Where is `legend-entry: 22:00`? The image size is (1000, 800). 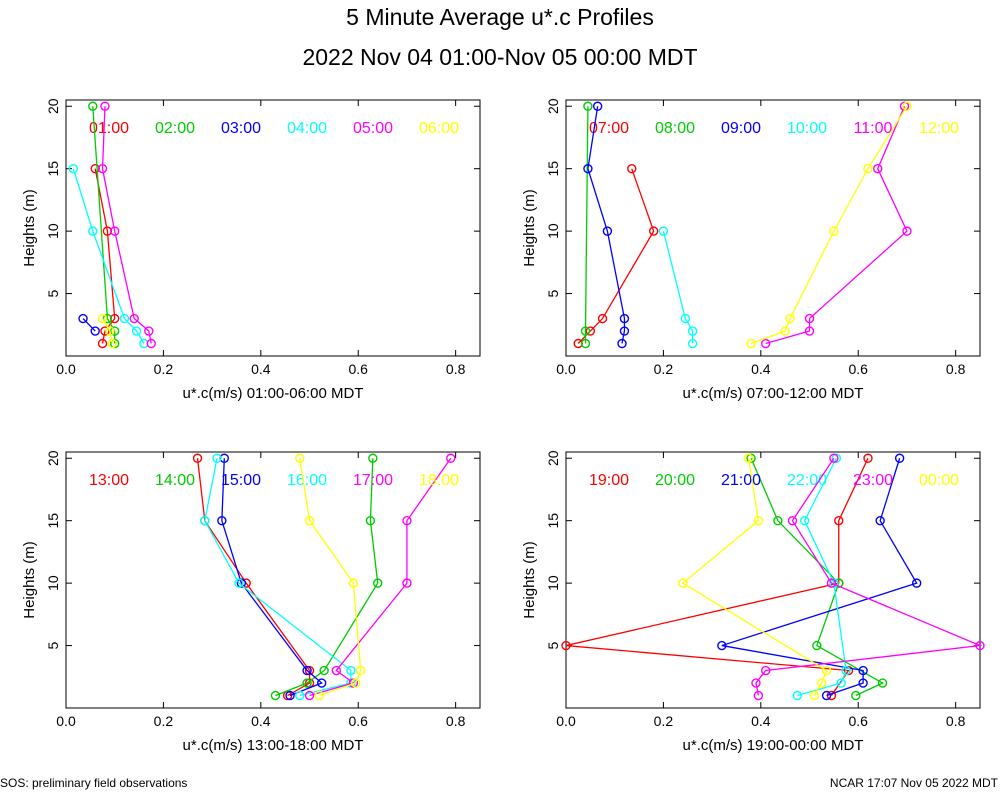 legend-entry: 22:00 is located at coordinates (807, 480).